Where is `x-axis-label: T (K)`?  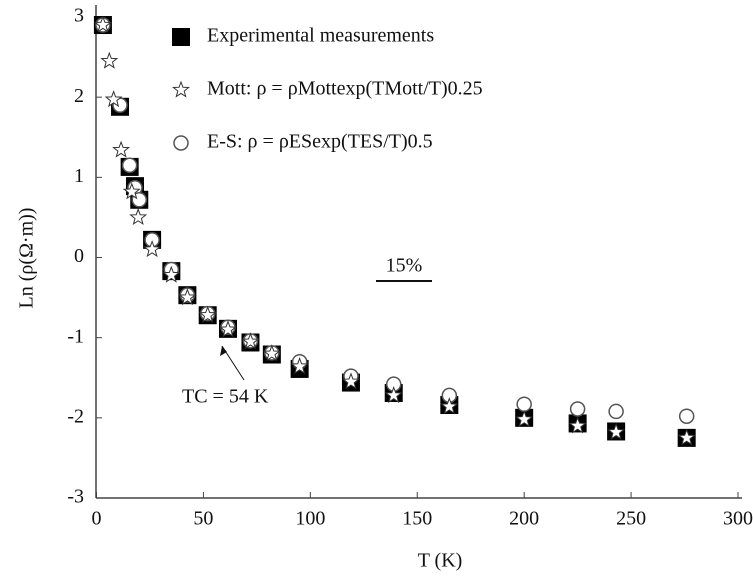
x-axis-label: T (K) is located at coordinates (440, 561).